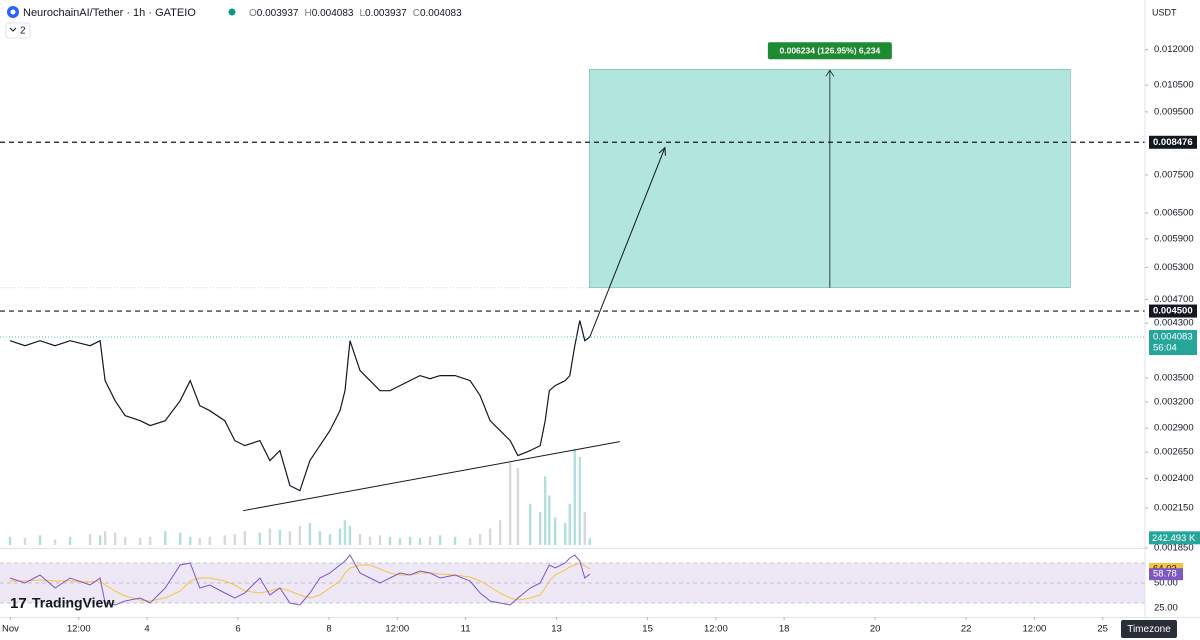  I want to click on timezone-button, so click(1149, 629).